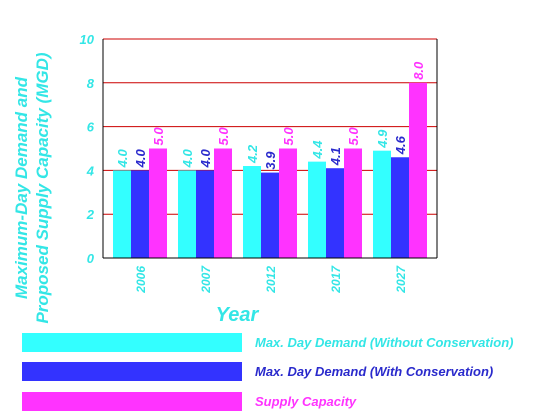 This screenshot has width=550, height=419. Describe the element at coordinates (91, 258) in the screenshot. I see `y-tick-label-0: 0` at that location.